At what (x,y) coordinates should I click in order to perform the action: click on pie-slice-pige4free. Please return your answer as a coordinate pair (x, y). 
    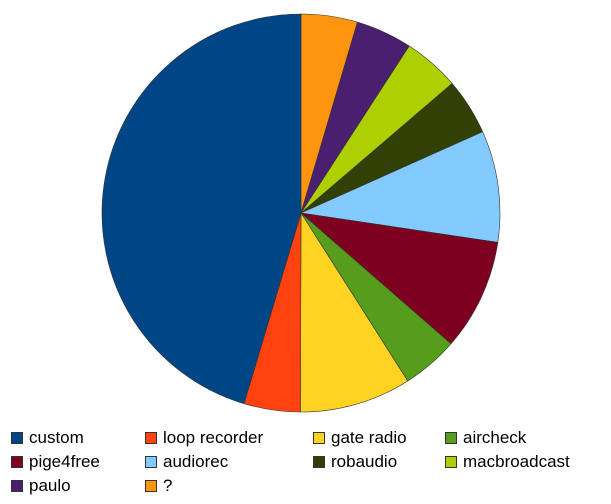
    Looking at the image, I should click on (399, 278).